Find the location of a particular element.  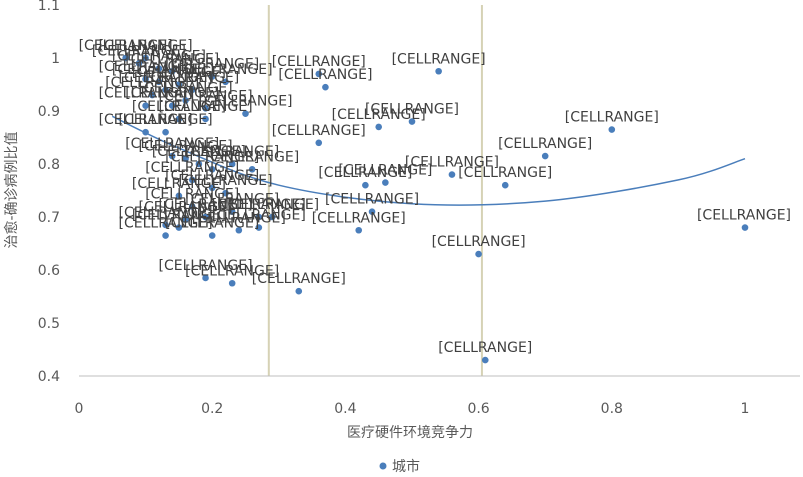

y-tick-label: 0.7 is located at coordinates (49, 218).